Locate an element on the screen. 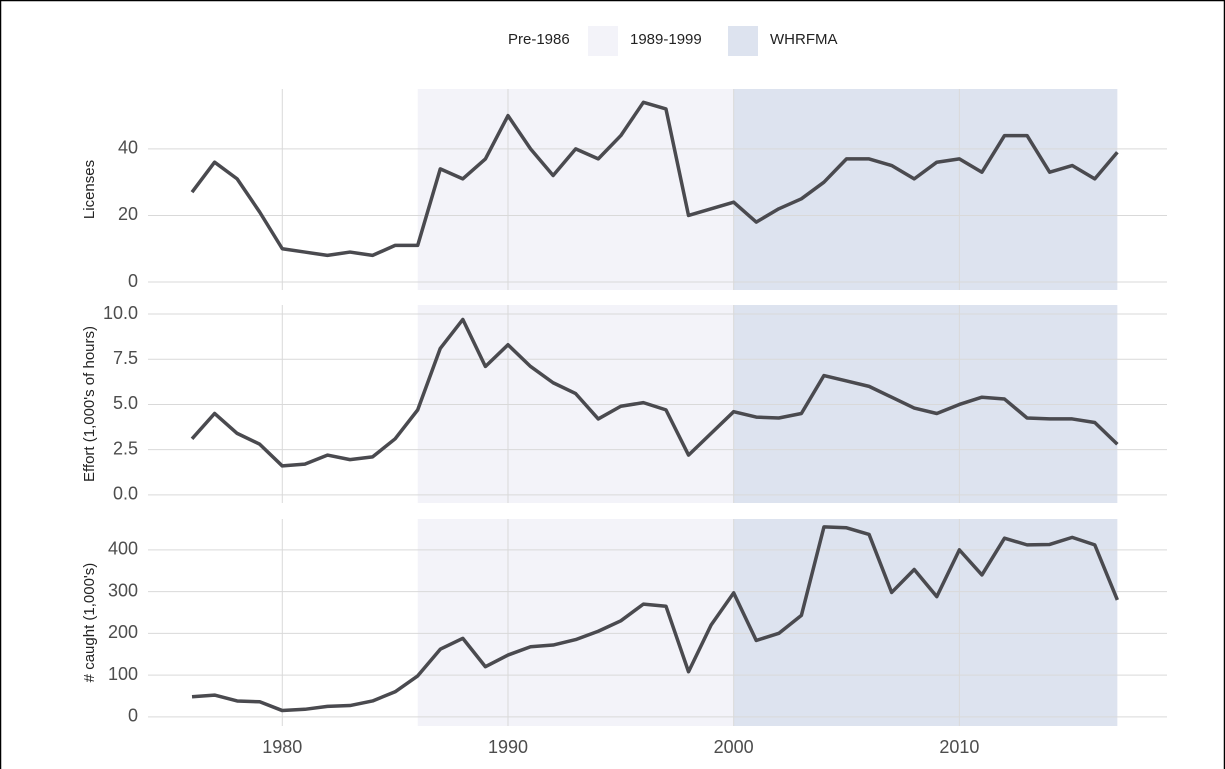 The width and height of the screenshot is (1225, 769). y-axis-title: Effort (1,000's of hours) is located at coordinates (89, 404).